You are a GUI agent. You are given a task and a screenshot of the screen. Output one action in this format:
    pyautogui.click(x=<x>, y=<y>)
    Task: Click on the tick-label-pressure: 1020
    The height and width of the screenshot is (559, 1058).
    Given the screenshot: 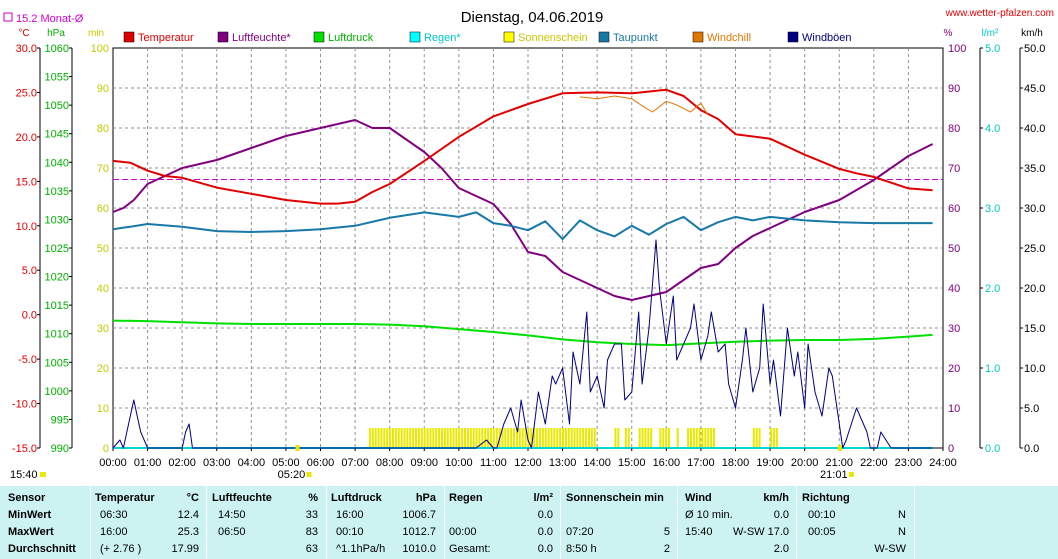 What is the action you would take?
    pyautogui.click(x=57, y=278)
    